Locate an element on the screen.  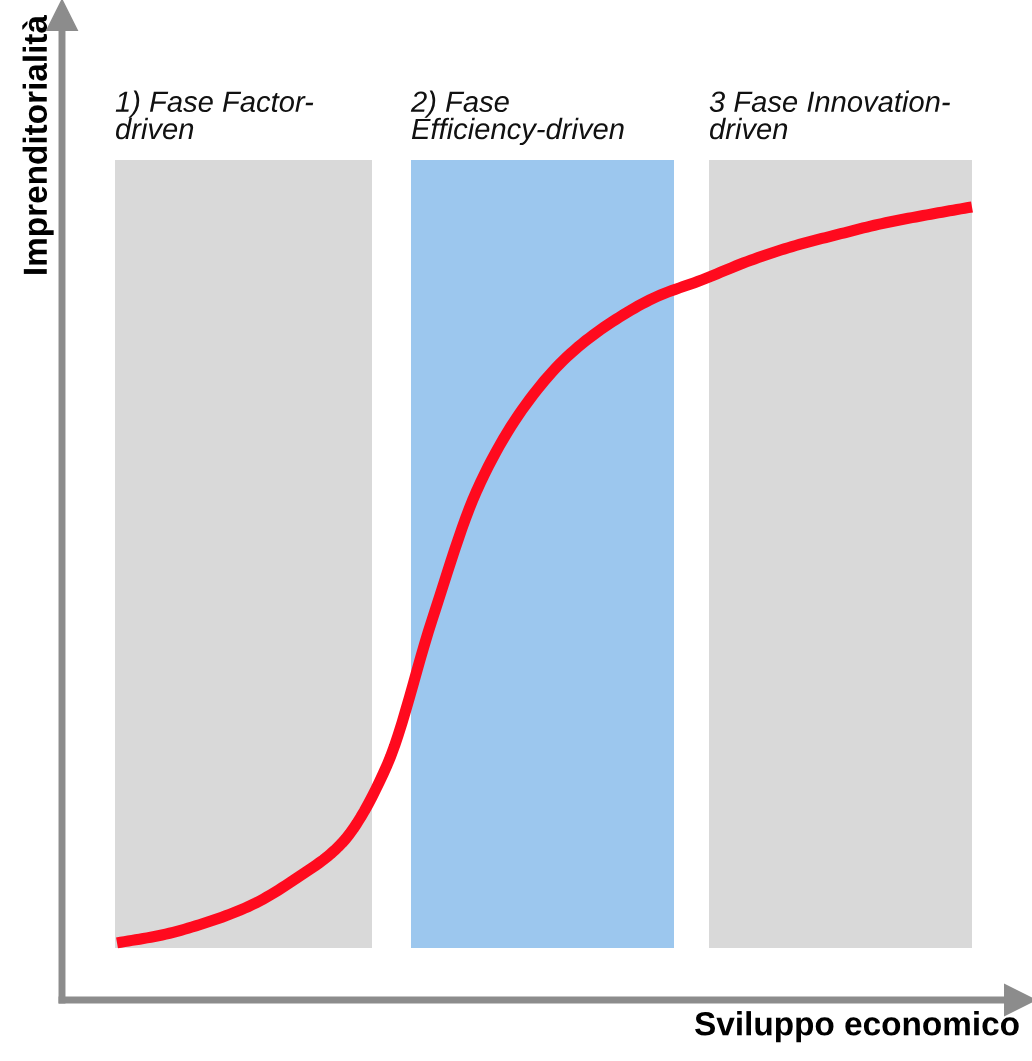
text: 1) Fase Factor- driven is located at coordinates (214, 115).